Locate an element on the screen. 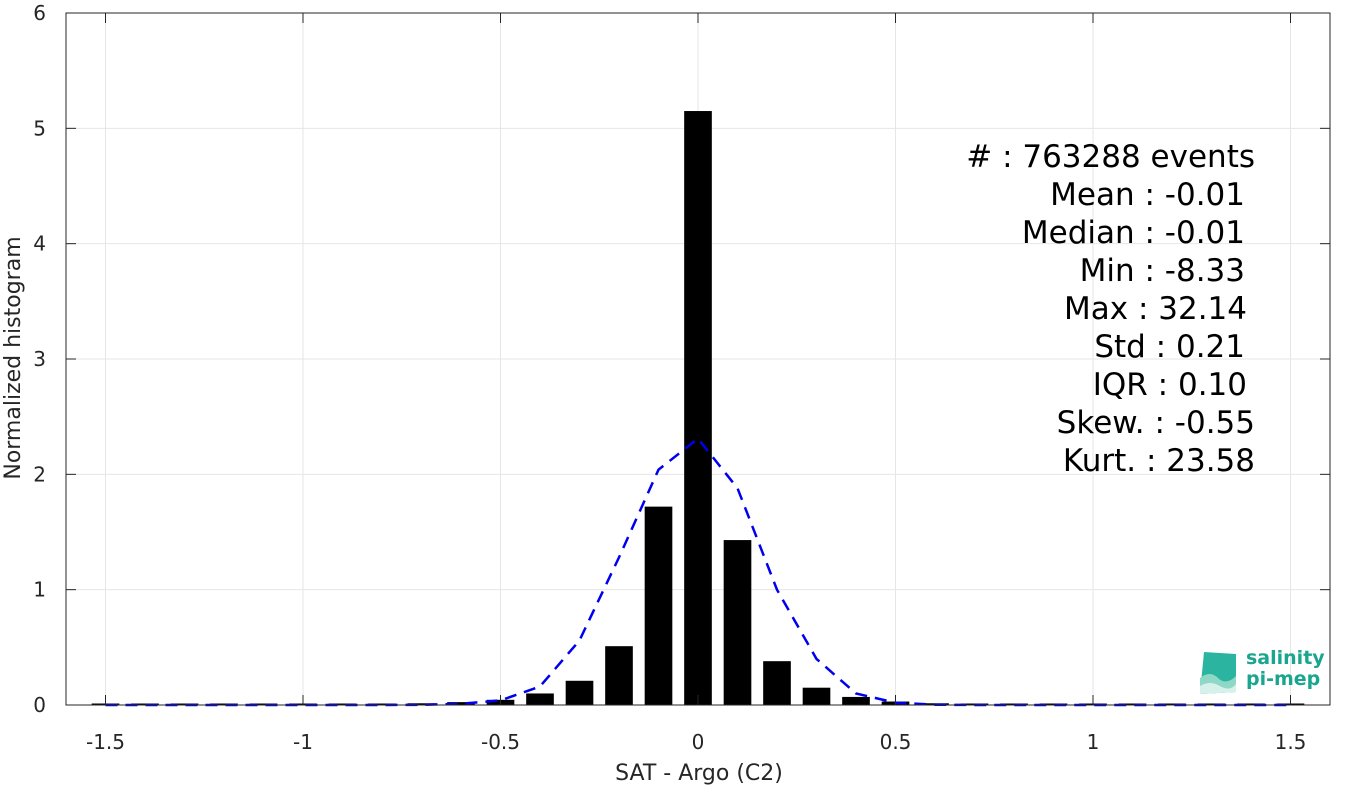 Image resolution: width=1345 pixels, height=787 pixels. logo-line1: salinity is located at coordinates (1285, 658).